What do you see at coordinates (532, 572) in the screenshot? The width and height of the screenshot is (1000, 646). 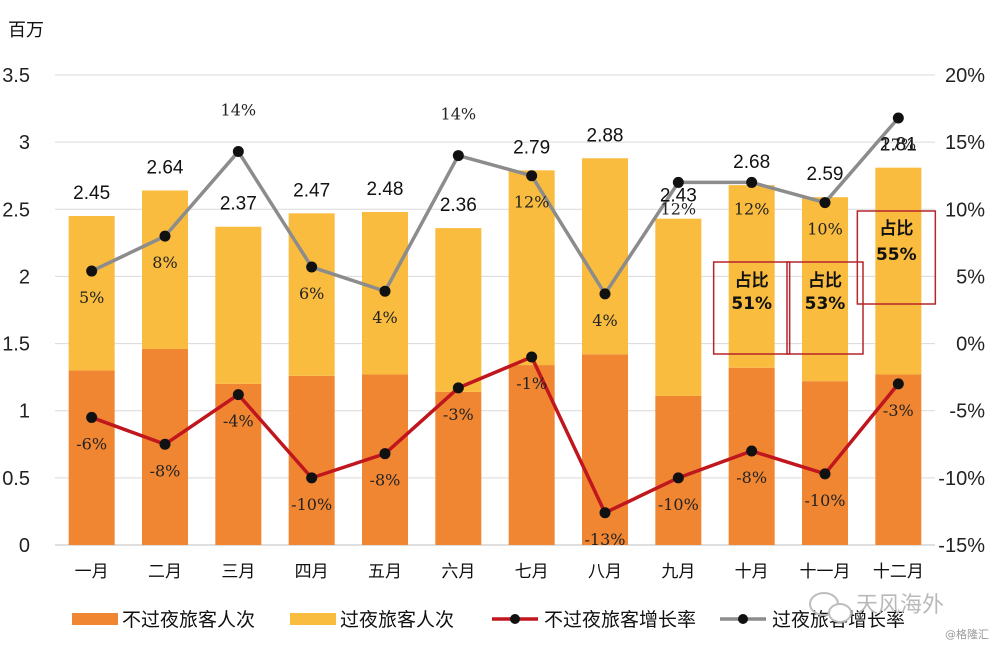 I see `x-tick-label: 七月` at bounding box center [532, 572].